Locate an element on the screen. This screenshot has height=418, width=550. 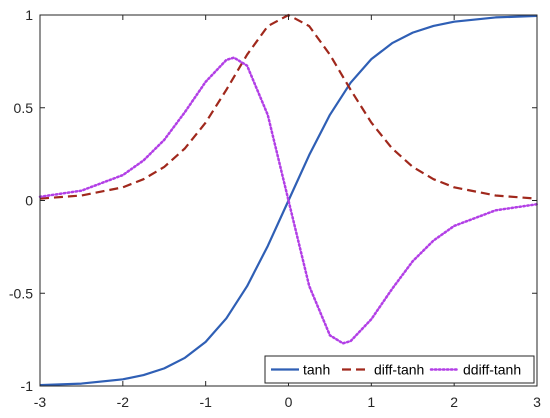
x-tick-label: 1 is located at coordinates (371, 402).